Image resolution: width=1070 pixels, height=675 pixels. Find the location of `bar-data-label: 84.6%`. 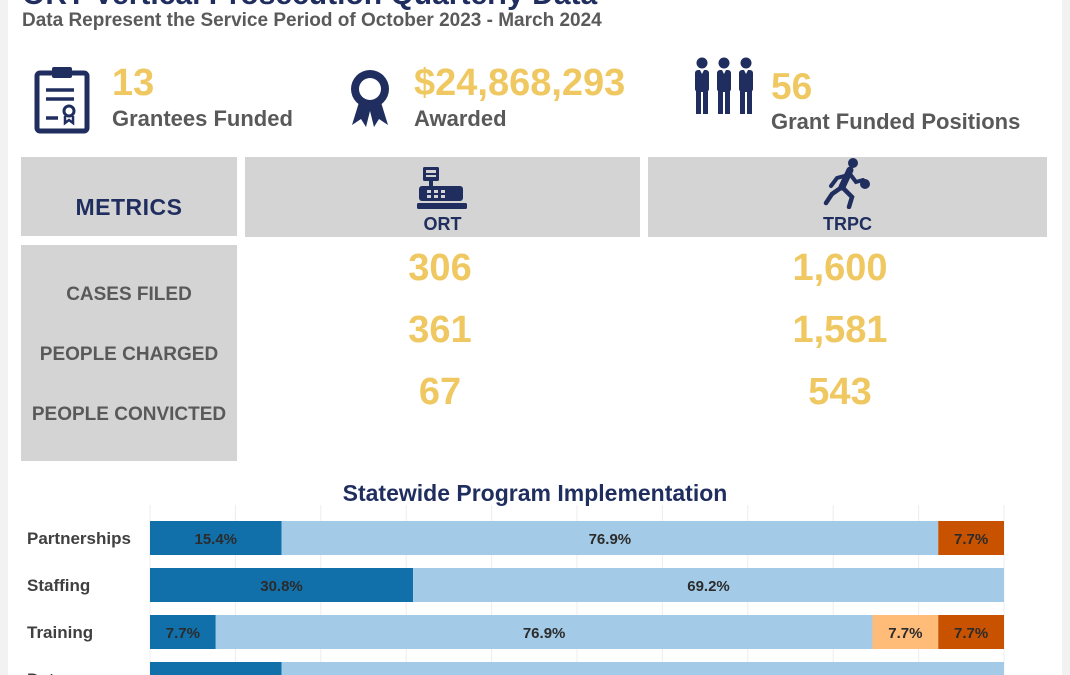

bar-data-label: 84.6% is located at coordinates (642, 673).